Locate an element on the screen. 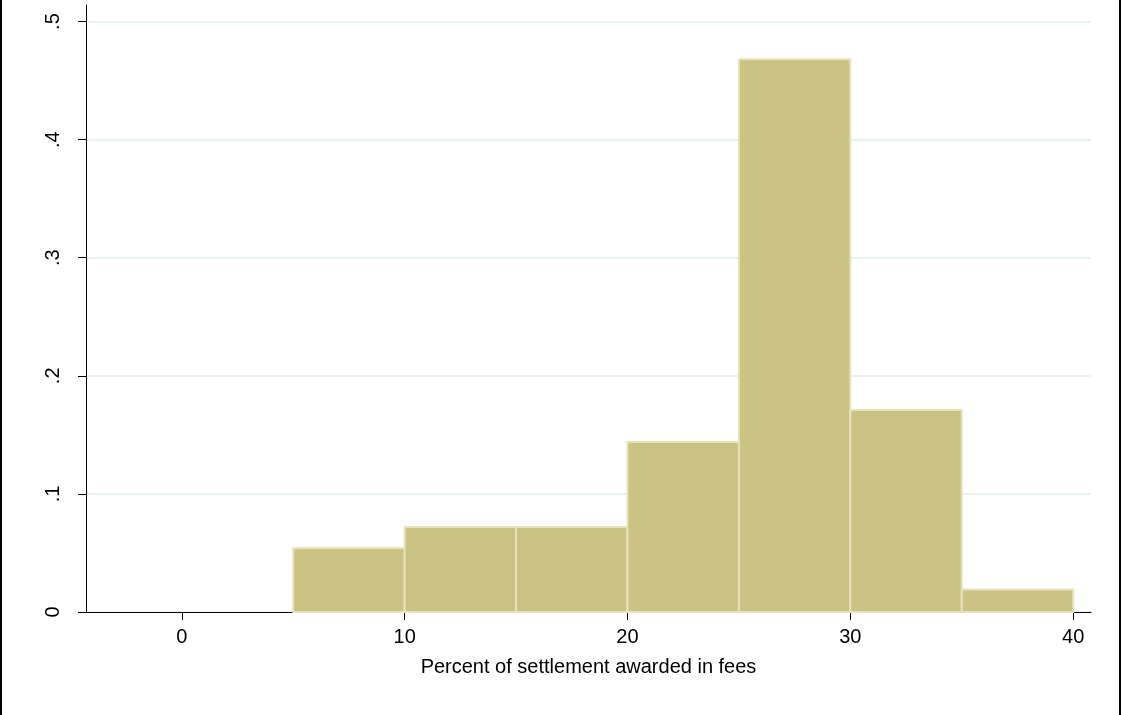 This screenshot has width=1121, height=715. x-tick-label: 20 is located at coordinates (627, 636).